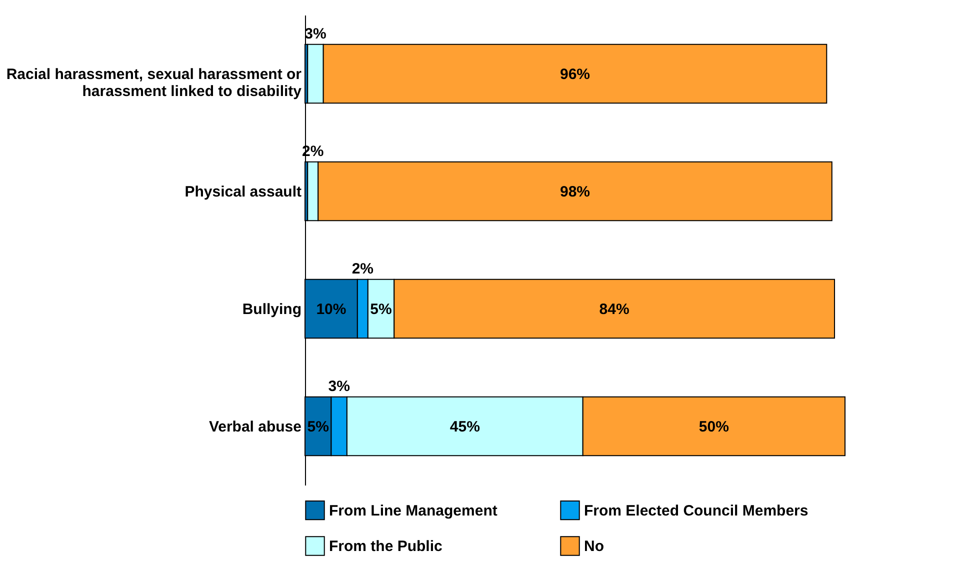  What do you see at coordinates (575, 191) in the screenshot?
I see `data-label: 98%` at bounding box center [575, 191].